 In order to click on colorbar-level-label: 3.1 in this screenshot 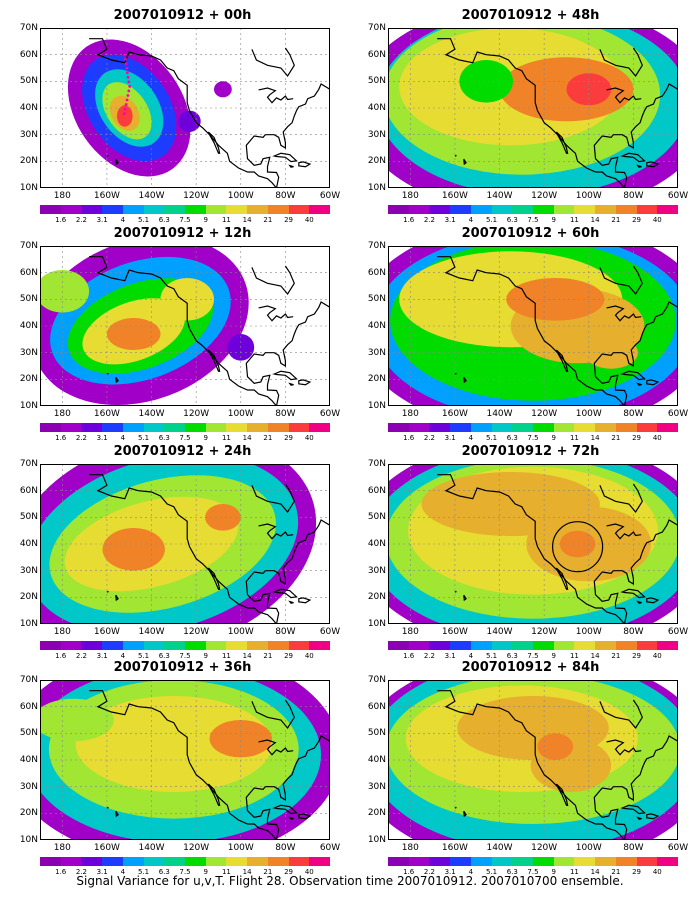, I will do `click(102, 872)`.